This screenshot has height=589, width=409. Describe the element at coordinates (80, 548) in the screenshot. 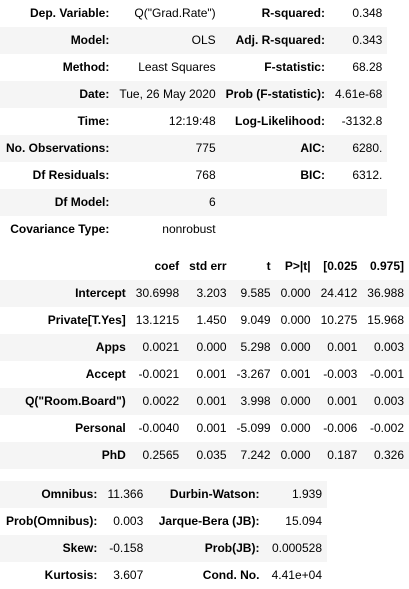

I see `diagnostics-label: Skew:` at that location.